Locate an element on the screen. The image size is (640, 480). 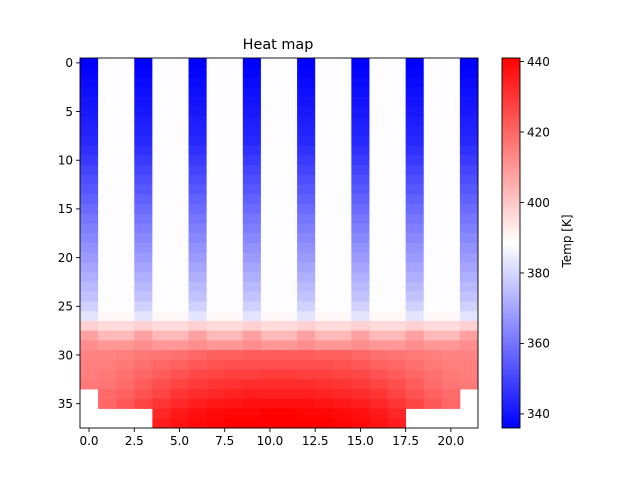
y-tick-label: 35 is located at coordinates (65, 404).